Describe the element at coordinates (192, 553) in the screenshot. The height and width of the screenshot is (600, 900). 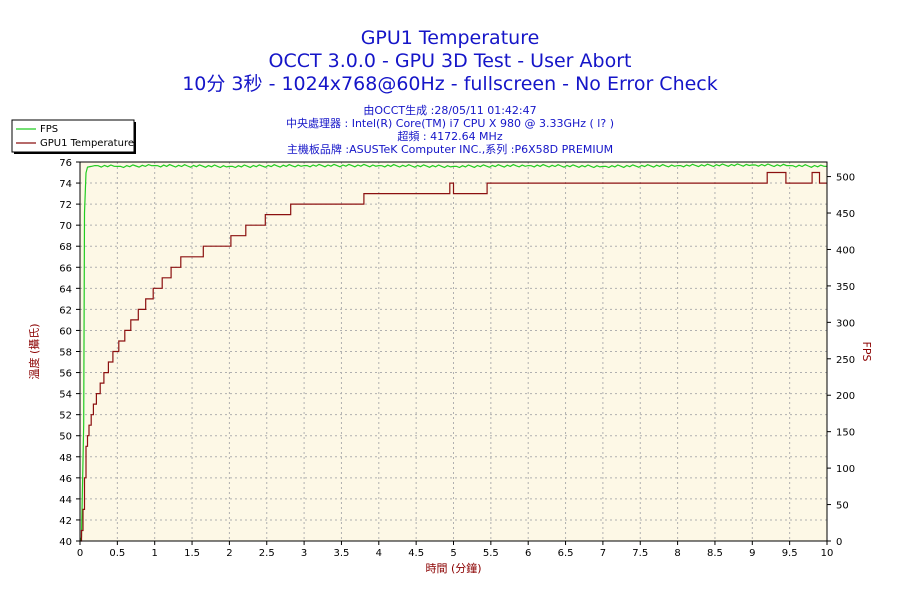
I see `x-tick-label: 1.5` at that location.